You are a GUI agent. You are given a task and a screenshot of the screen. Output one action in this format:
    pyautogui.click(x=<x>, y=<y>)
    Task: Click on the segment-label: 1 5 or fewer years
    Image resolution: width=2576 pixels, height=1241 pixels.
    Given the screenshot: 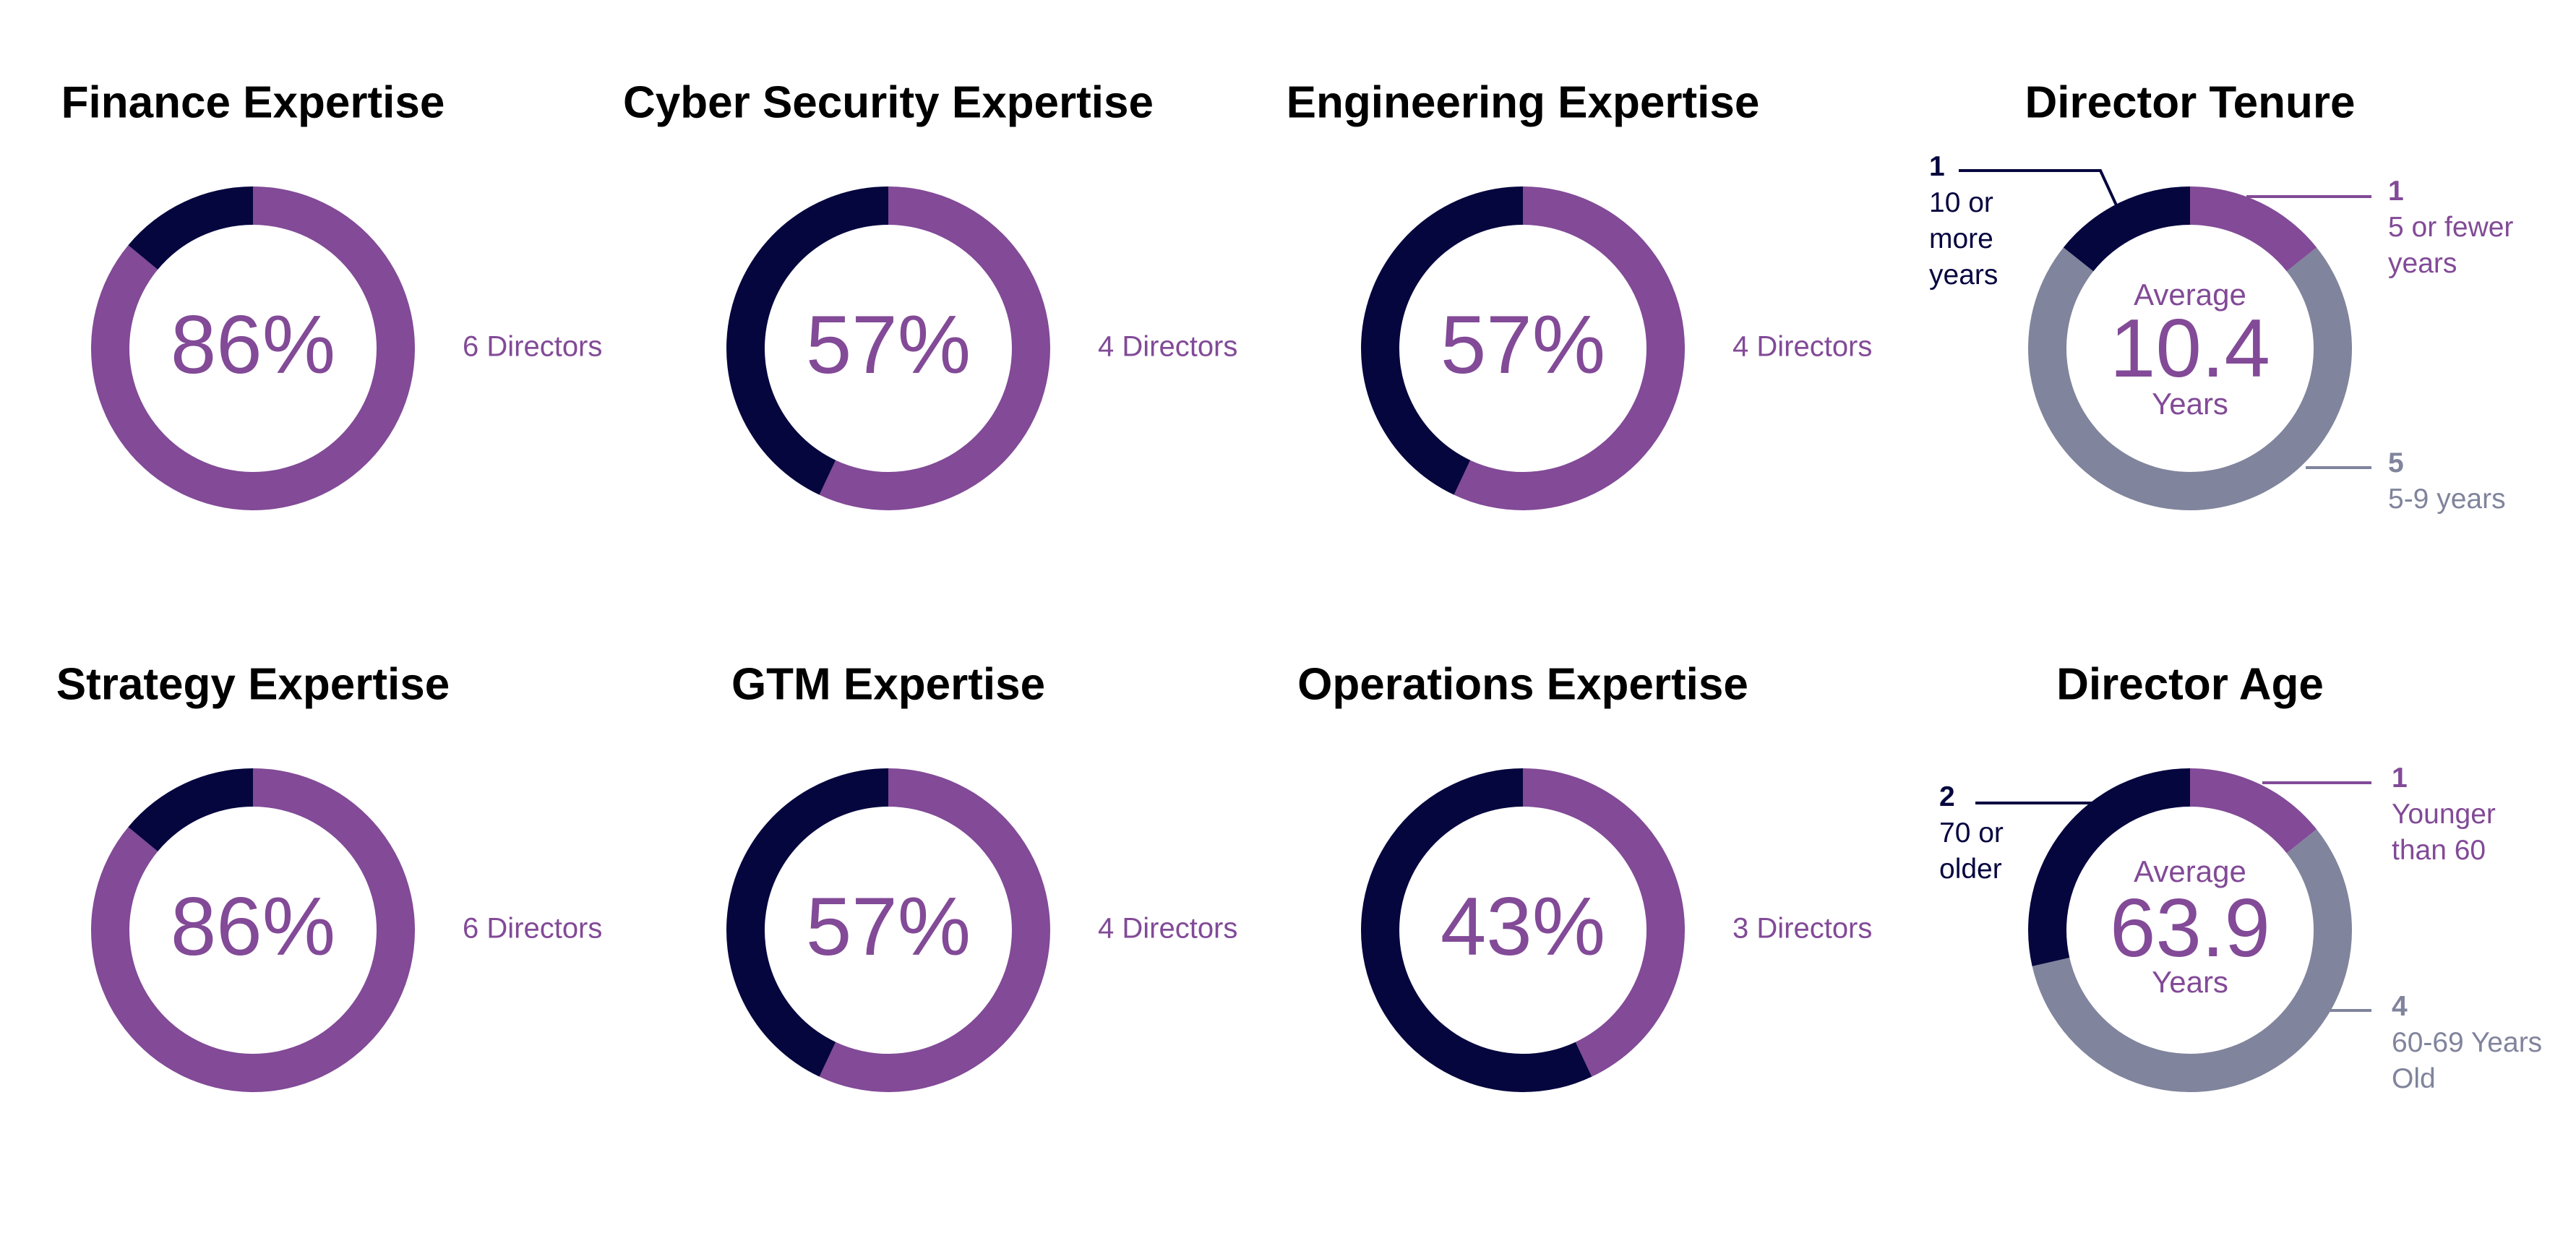 What is the action you would take?
    pyautogui.click(x=2467, y=227)
    